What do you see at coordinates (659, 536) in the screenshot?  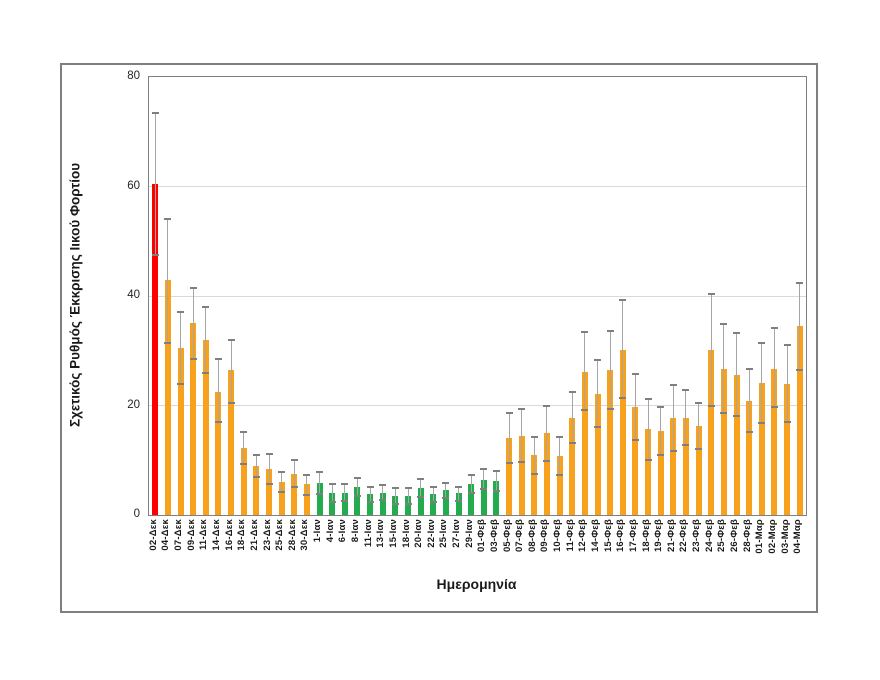 I see `x-tick-label: 19-Φεβ` at bounding box center [659, 536].